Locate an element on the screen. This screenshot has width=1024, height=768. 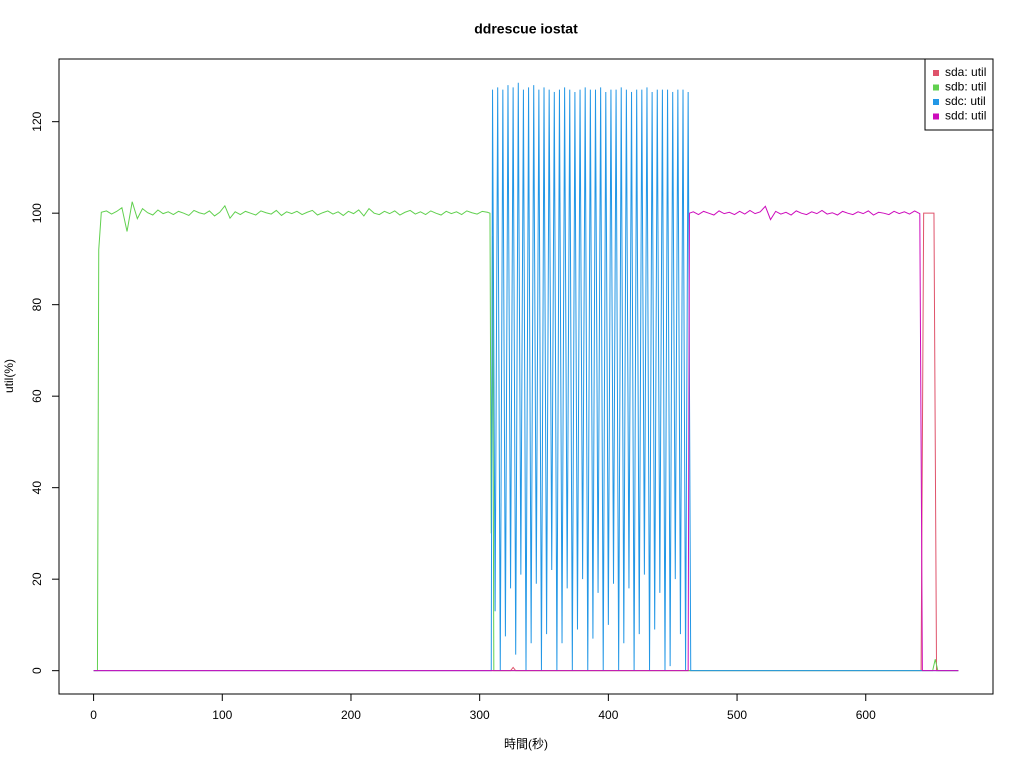
y-tick-label: 60 is located at coordinates (37, 396).